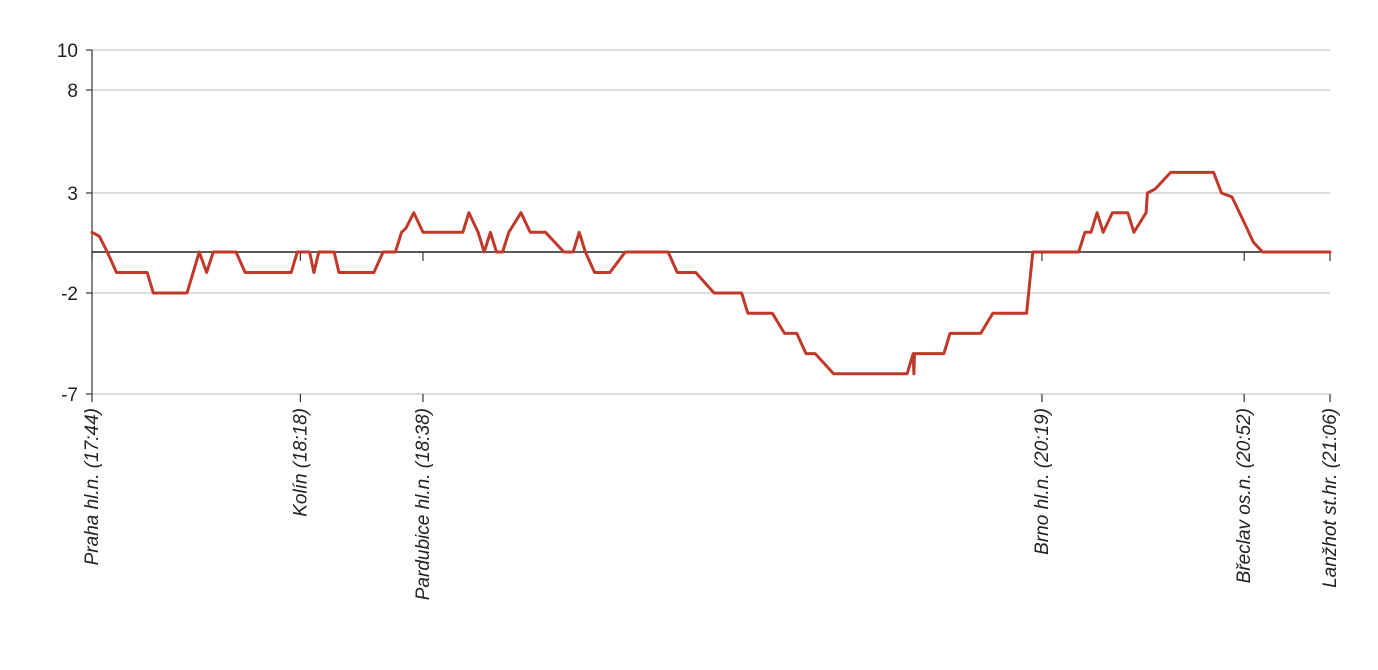 The height and width of the screenshot is (670, 1378). I want to click on y-tick-label: -2, so click(69, 294).